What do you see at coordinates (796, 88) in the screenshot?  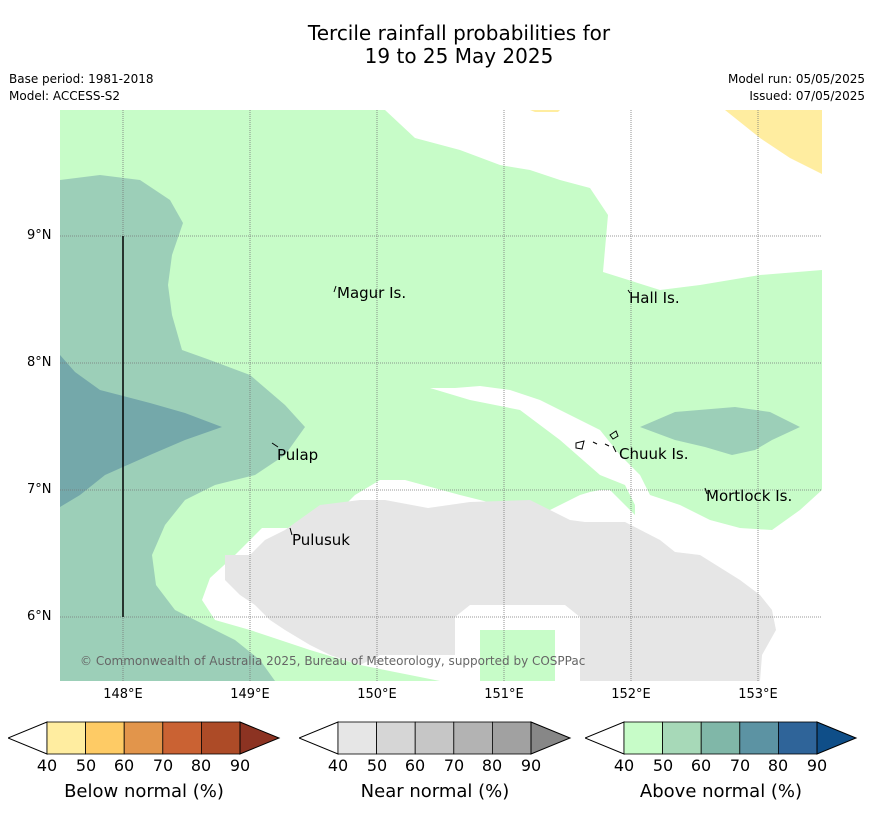 I see `meta-right: Model run: 05/05/2025 Issued: 07/05/2025` at bounding box center [796, 88].